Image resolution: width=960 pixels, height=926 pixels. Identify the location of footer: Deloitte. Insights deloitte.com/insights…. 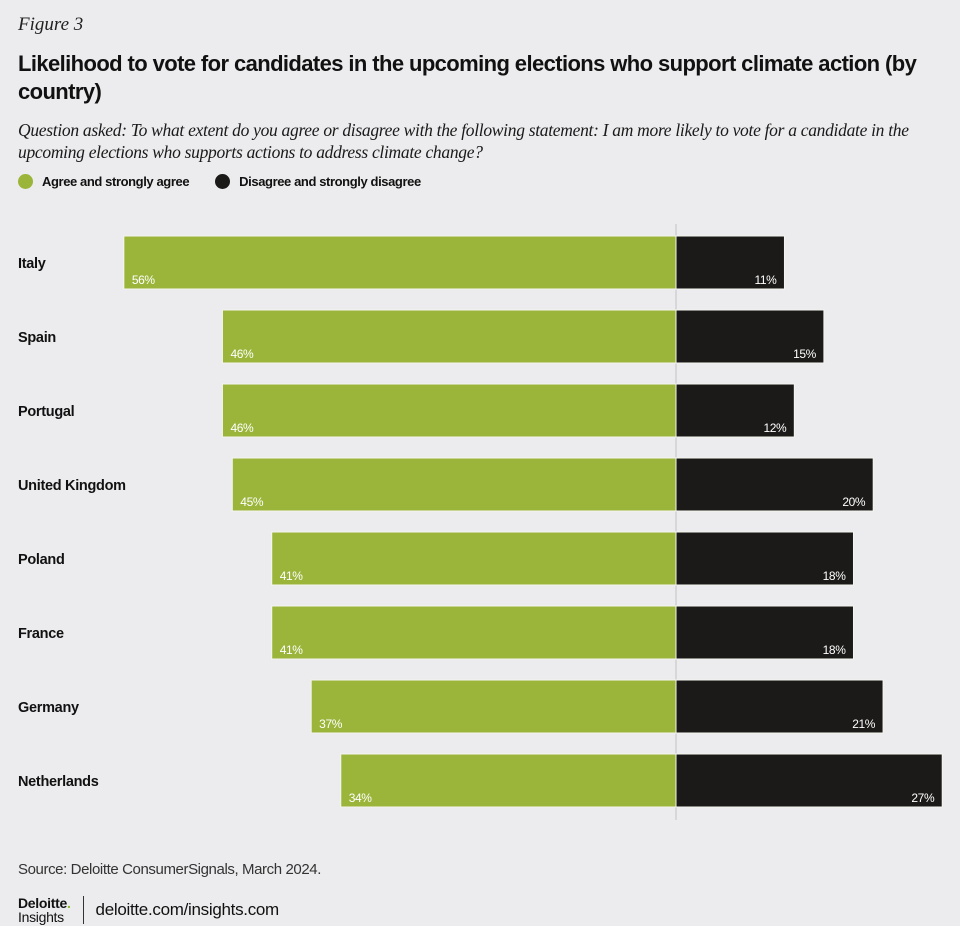
(148, 910).